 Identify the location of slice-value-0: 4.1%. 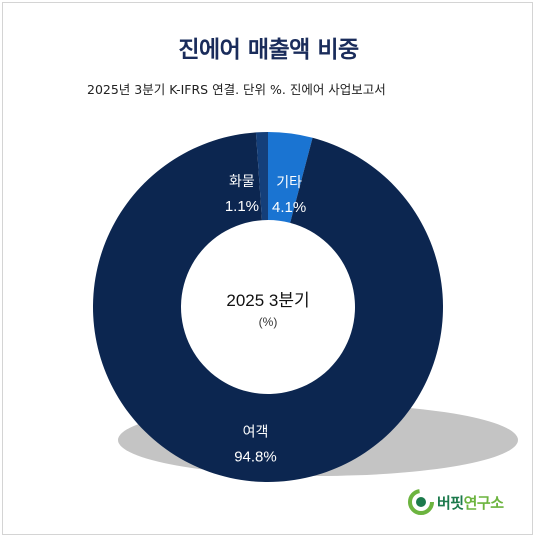
(289, 207).